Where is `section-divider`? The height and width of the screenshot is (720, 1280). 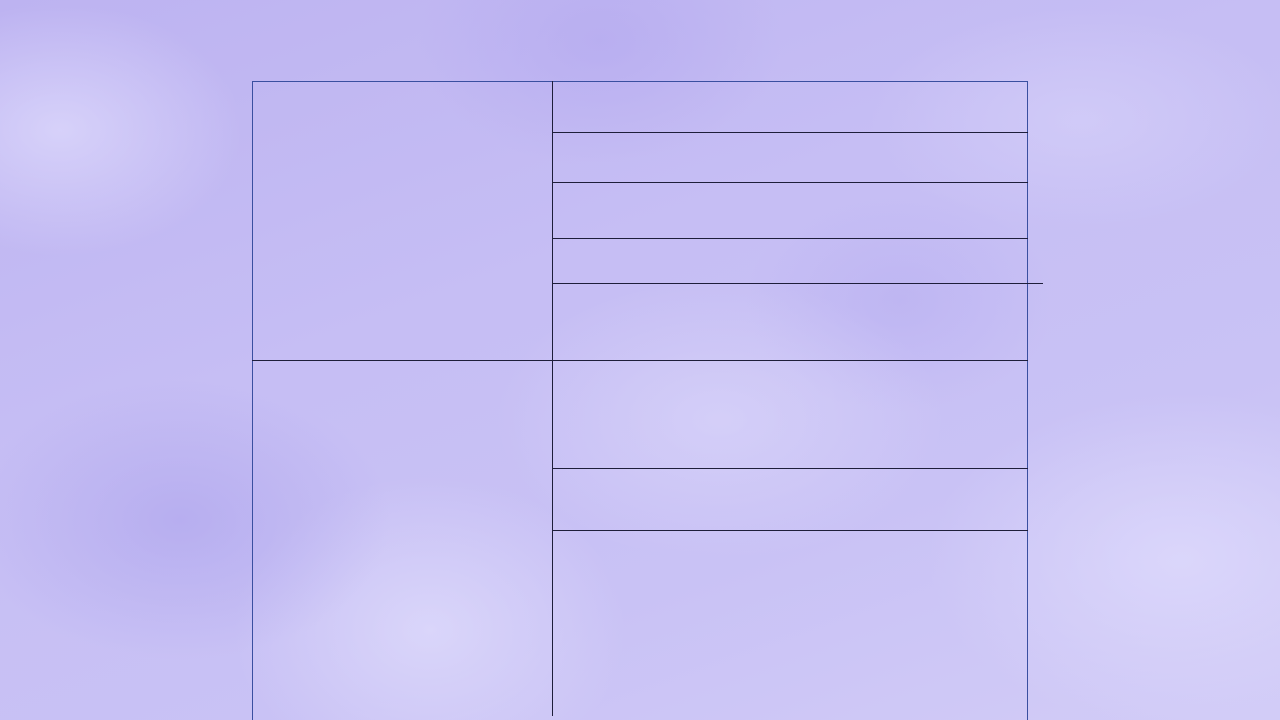
section-divider is located at coordinates (640, 360).